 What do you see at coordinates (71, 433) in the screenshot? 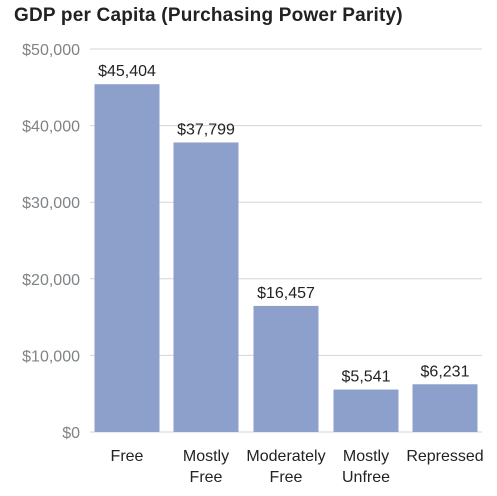
I see `y-tick-label: $0` at bounding box center [71, 433].